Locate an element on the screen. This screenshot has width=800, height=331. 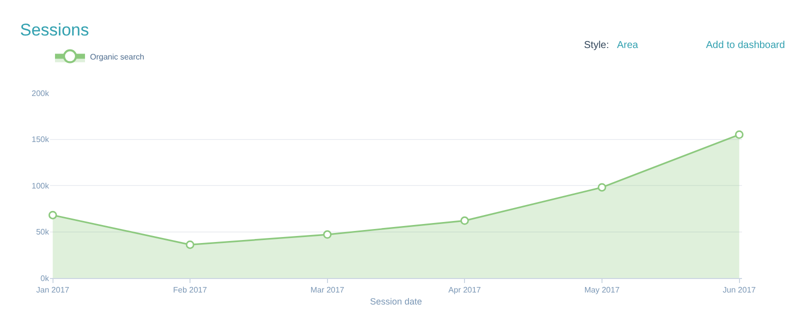
x-axis-title: Session date is located at coordinates (396, 301).